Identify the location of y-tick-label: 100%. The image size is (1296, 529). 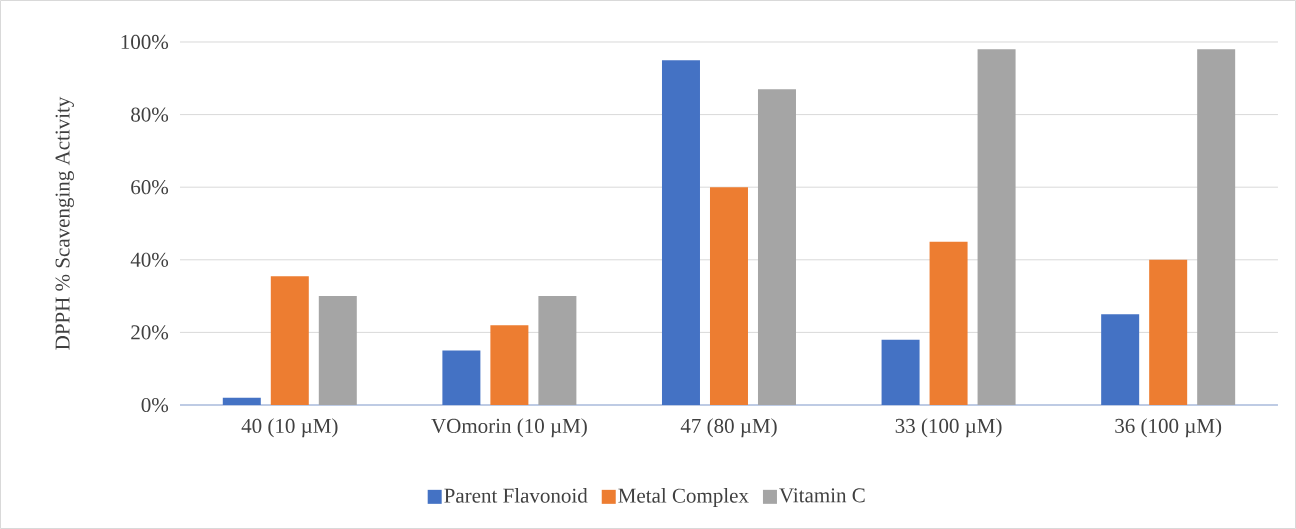
(145, 42).